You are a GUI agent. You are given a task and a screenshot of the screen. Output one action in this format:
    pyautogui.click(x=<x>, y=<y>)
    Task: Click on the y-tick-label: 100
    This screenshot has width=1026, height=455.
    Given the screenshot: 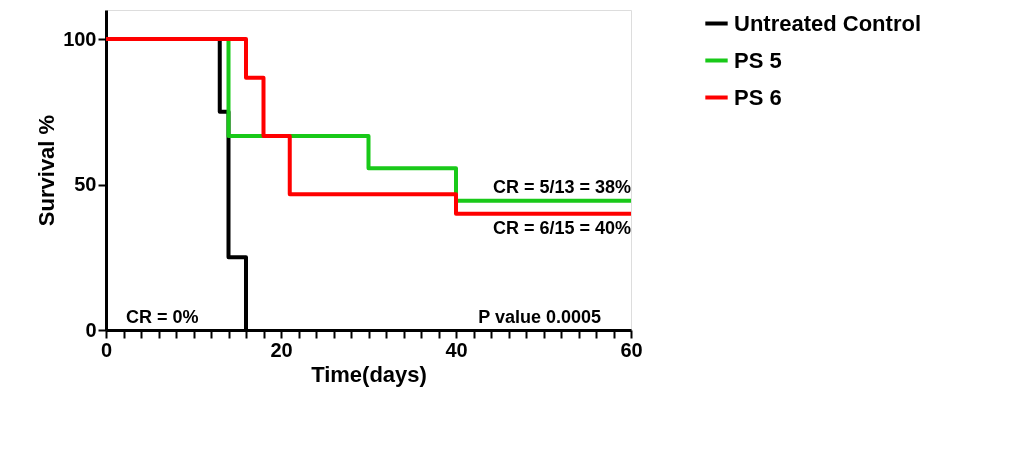 What is the action you would take?
    pyautogui.click(x=80, y=38)
    